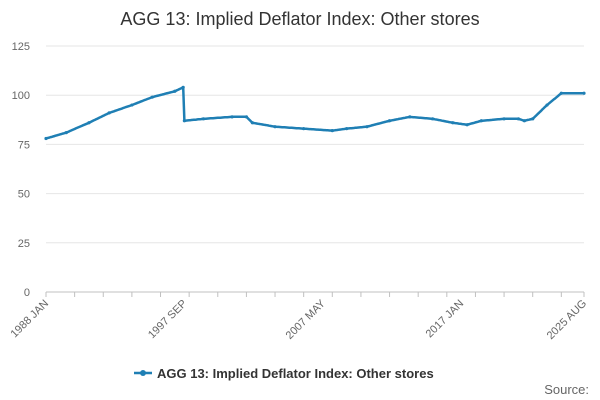  I want to click on y-tick-label: 50, so click(24, 195).